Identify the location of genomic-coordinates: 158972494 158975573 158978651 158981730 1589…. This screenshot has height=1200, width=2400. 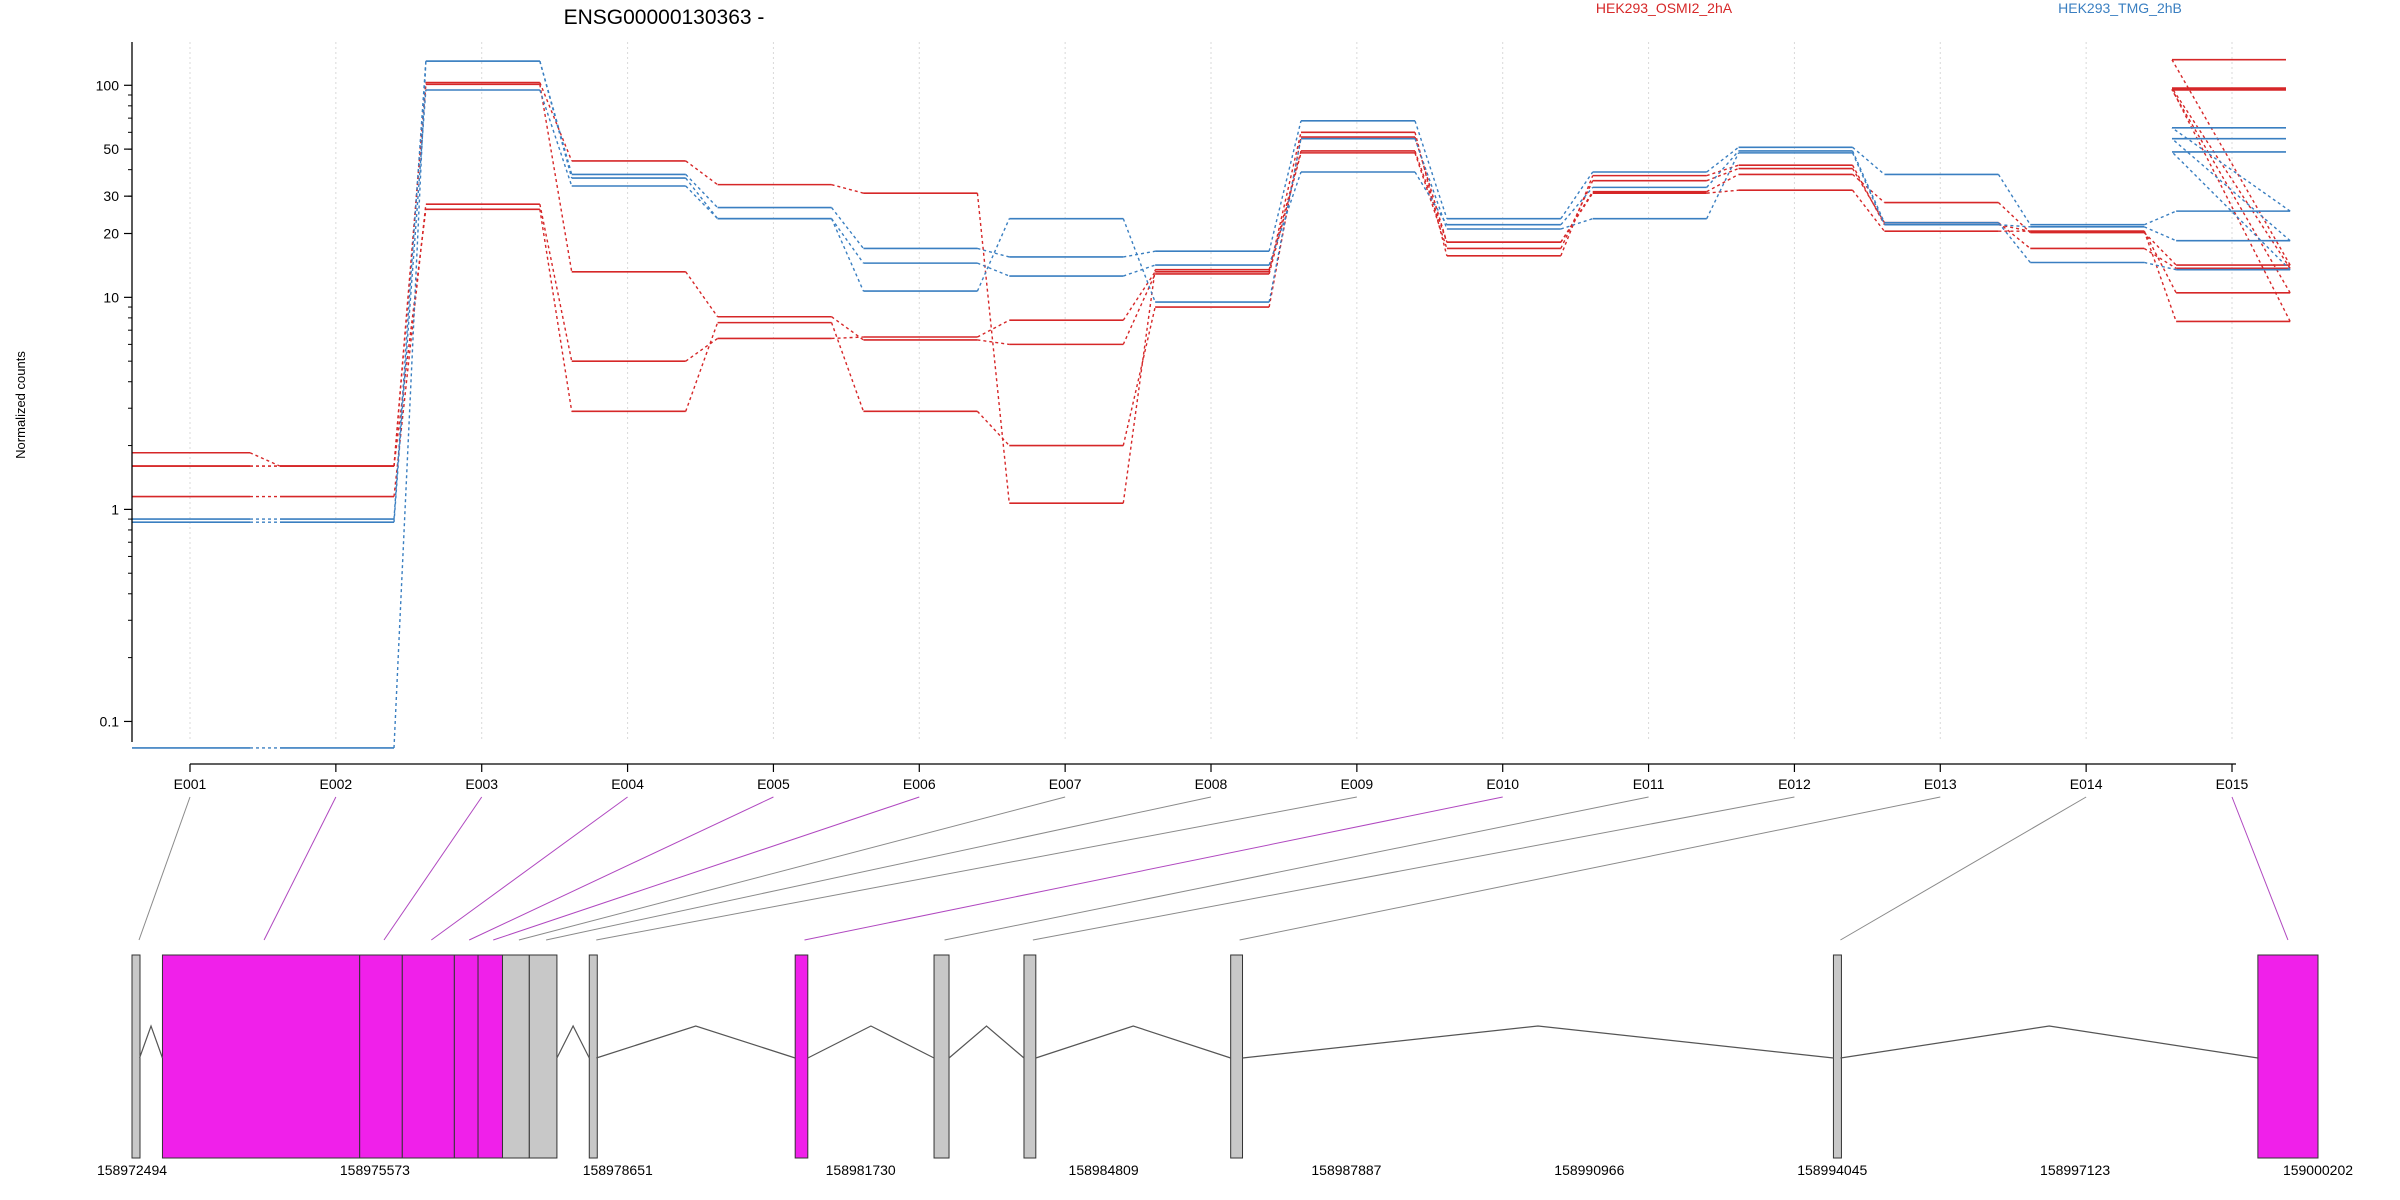
(1225, 1170).